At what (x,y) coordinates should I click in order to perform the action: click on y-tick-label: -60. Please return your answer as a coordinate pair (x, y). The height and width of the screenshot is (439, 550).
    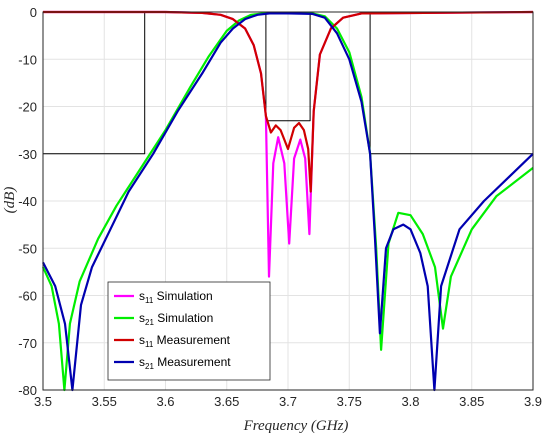
    Looking at the image, I should click on (27, 296).